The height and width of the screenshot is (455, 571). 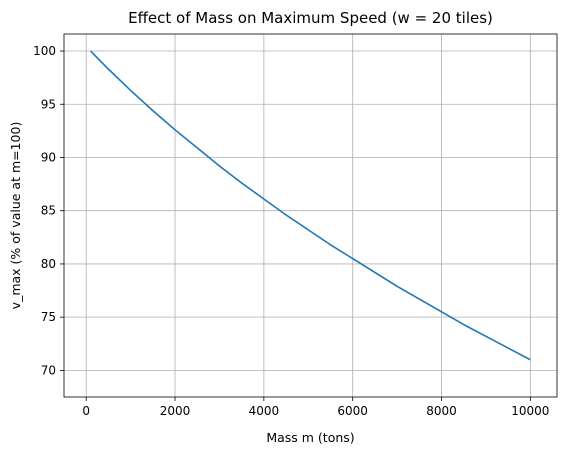 I want to click on x-axis-label: Mass m (tons), so click(x=310, y=437).